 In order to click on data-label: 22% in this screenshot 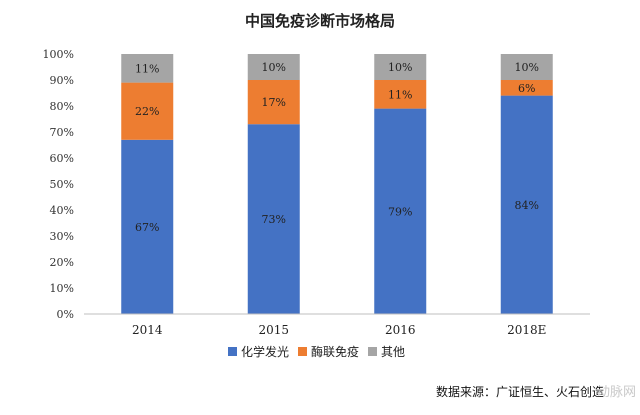, I will do `click(147, 111)`.